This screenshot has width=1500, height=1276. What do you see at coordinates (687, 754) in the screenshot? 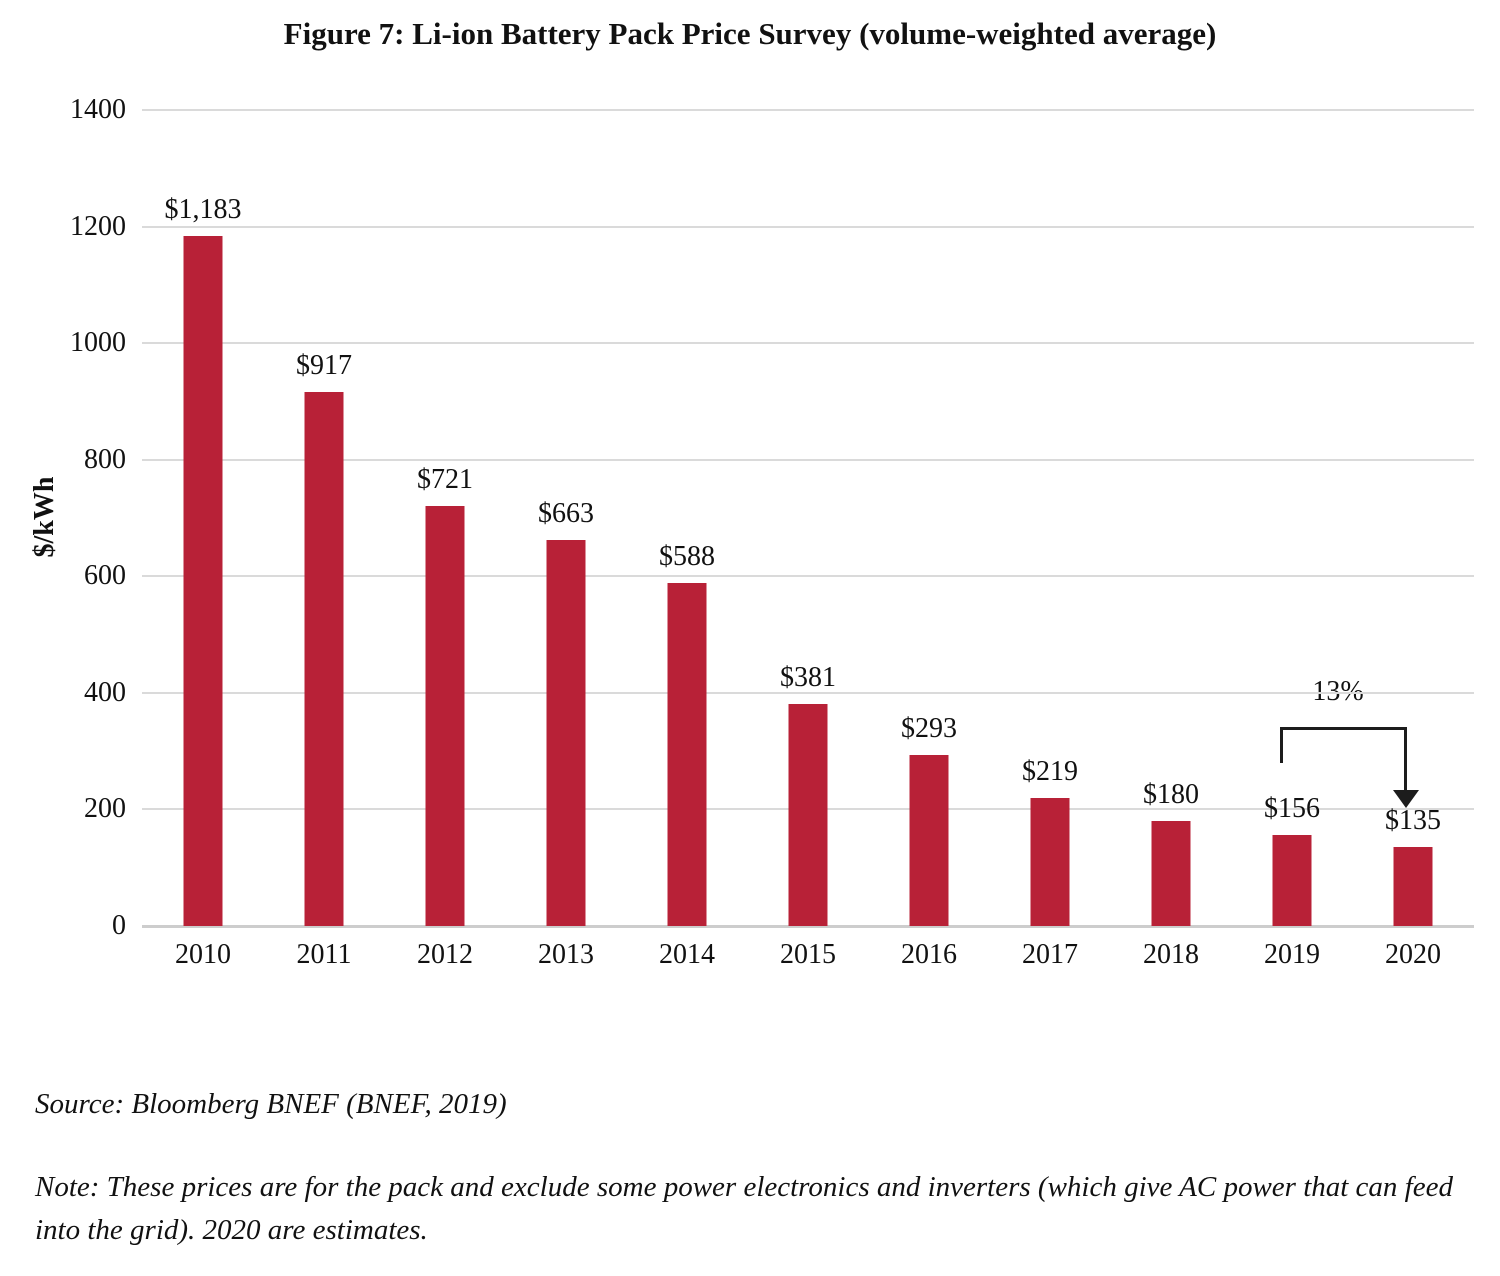
I see `bar-2014` at bounding box center [687, 754].